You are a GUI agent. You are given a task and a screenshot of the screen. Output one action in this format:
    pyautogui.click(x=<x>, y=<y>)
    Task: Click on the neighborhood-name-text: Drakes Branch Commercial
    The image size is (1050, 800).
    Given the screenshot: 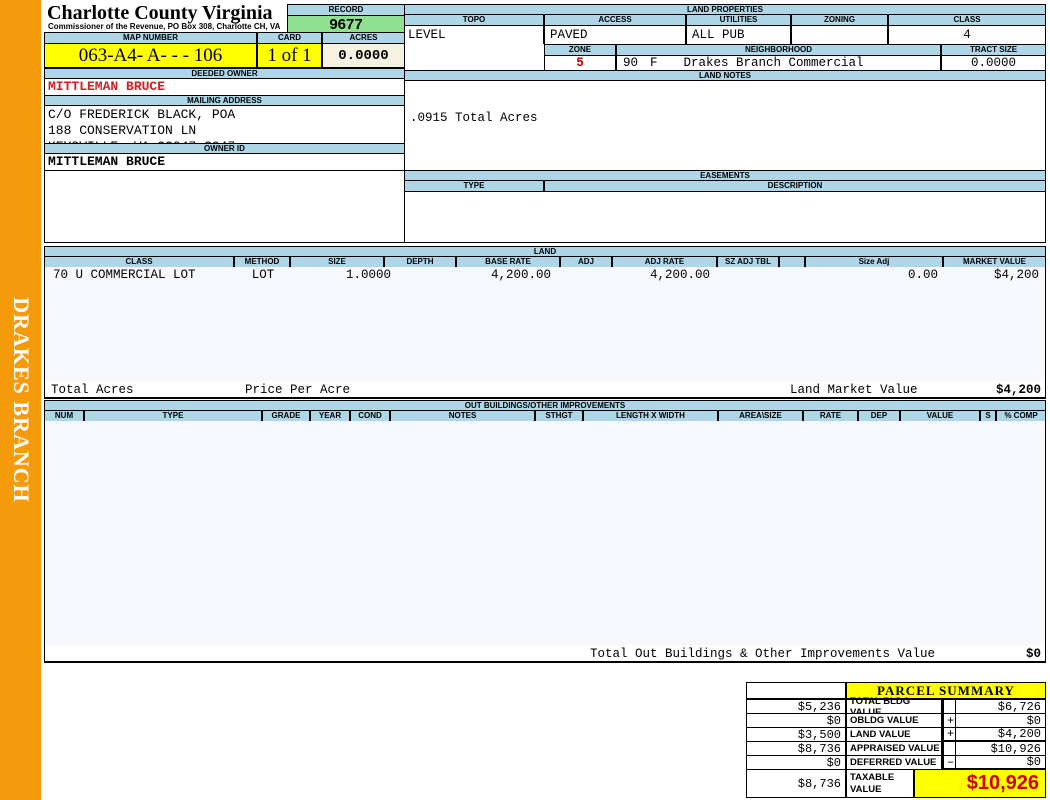 What is the action you would take?
    pyautogui.click(x=773, y=63)
    